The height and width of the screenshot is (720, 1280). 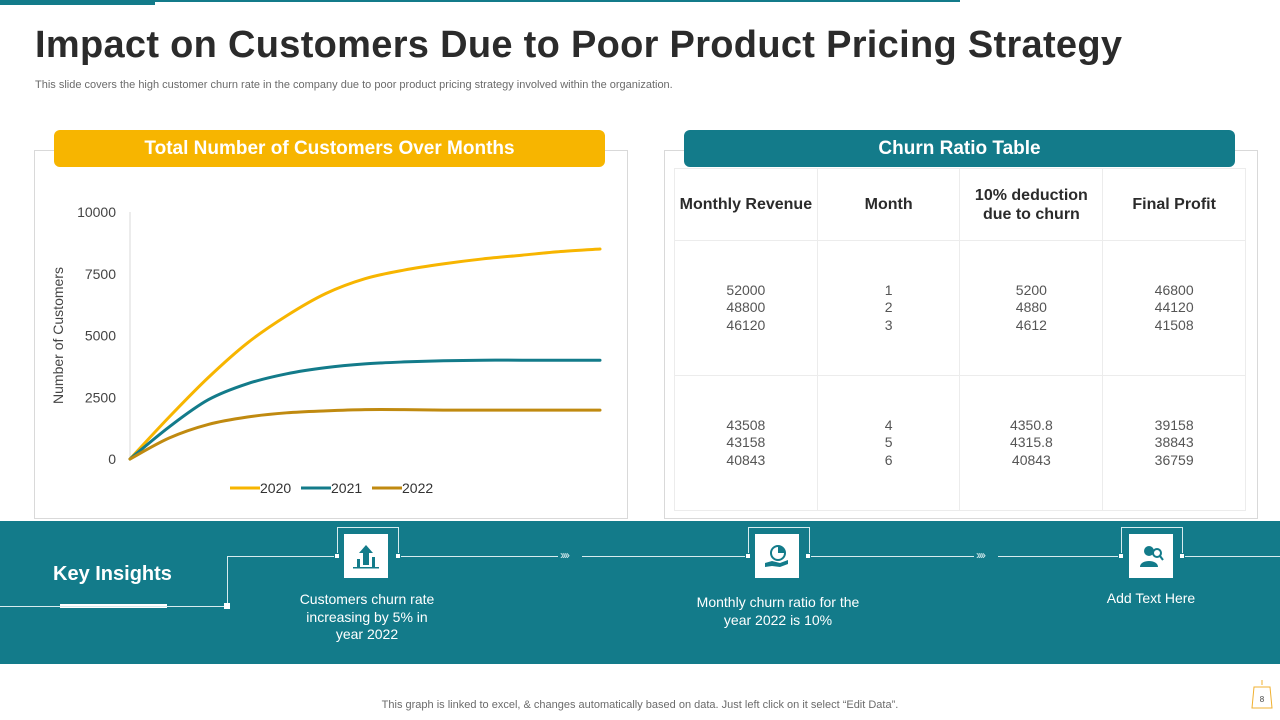 I want to click on top-accent-line, so click(x=557, y=1).